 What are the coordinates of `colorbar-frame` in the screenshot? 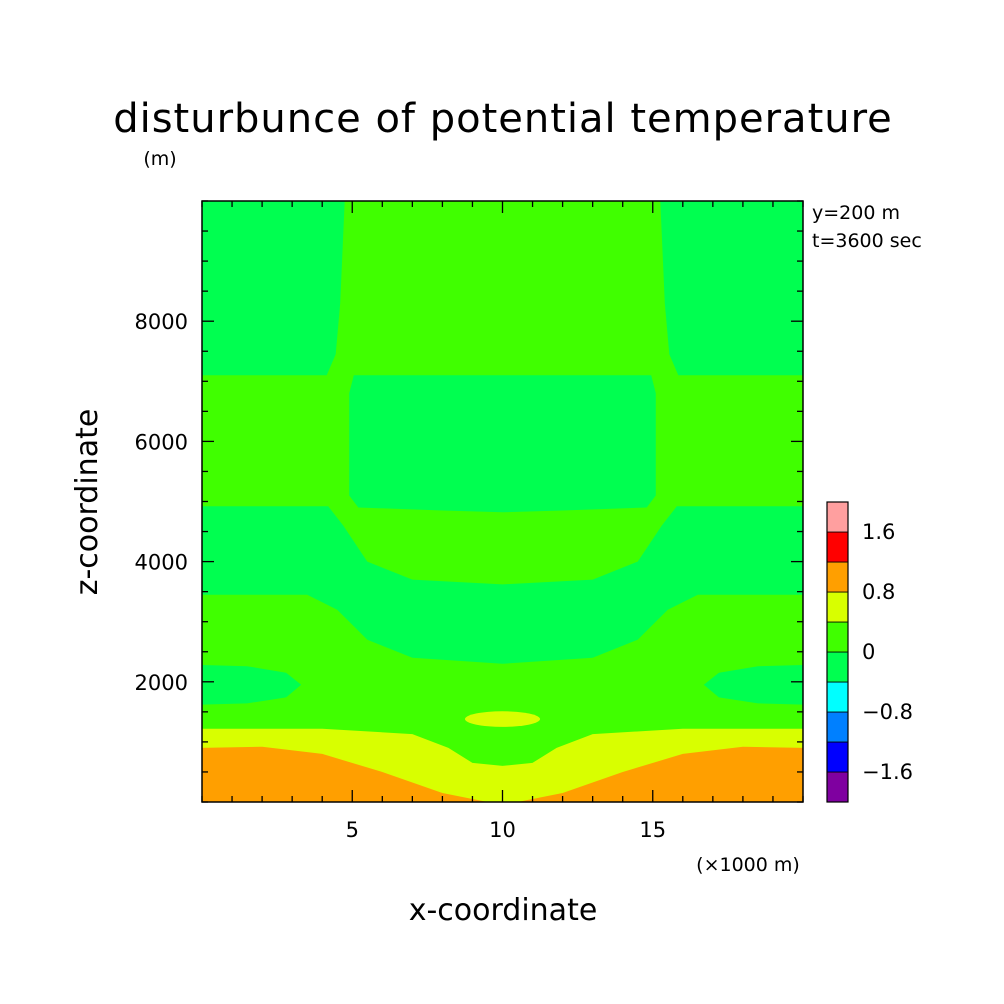 It's located at (837, 652).